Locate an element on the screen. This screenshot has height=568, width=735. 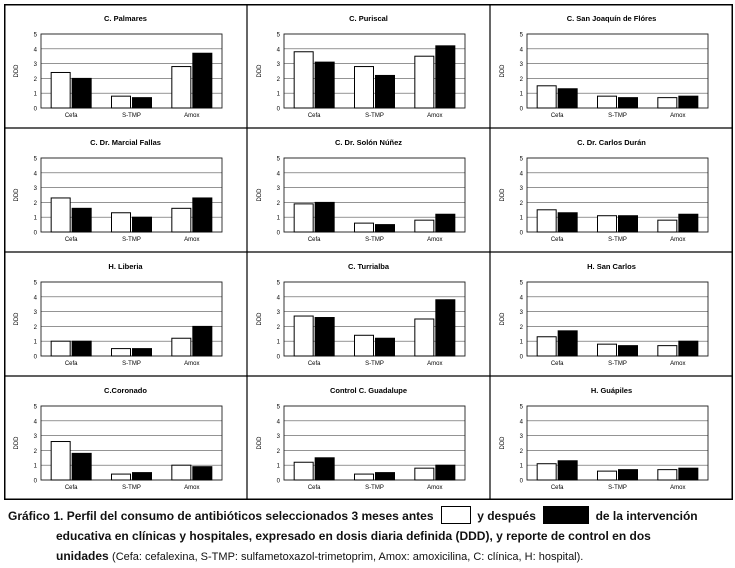
chart-title: C. Turrialba is located at coordinates (369, 266).